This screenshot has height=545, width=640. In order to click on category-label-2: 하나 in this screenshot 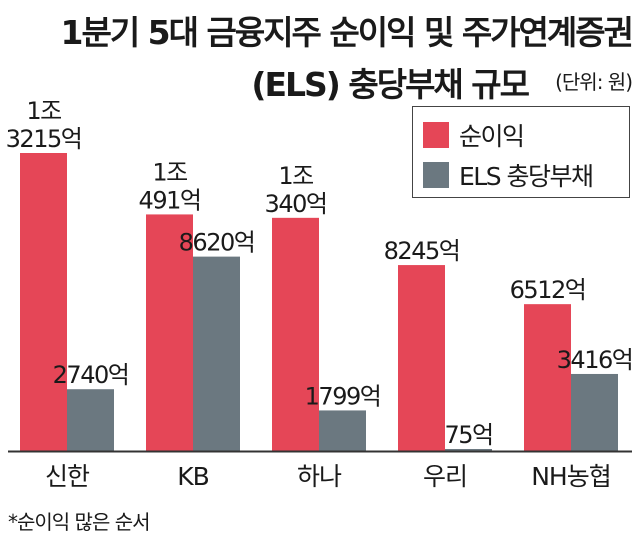, I will do `click(319, 476)`.